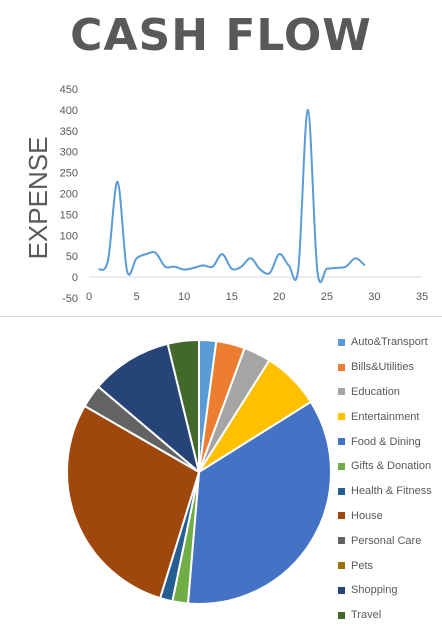  What do you see at coordinates (69, 111) in the screenshot?
I see `y-tick-label: 400` at bounding box center [69, 111].